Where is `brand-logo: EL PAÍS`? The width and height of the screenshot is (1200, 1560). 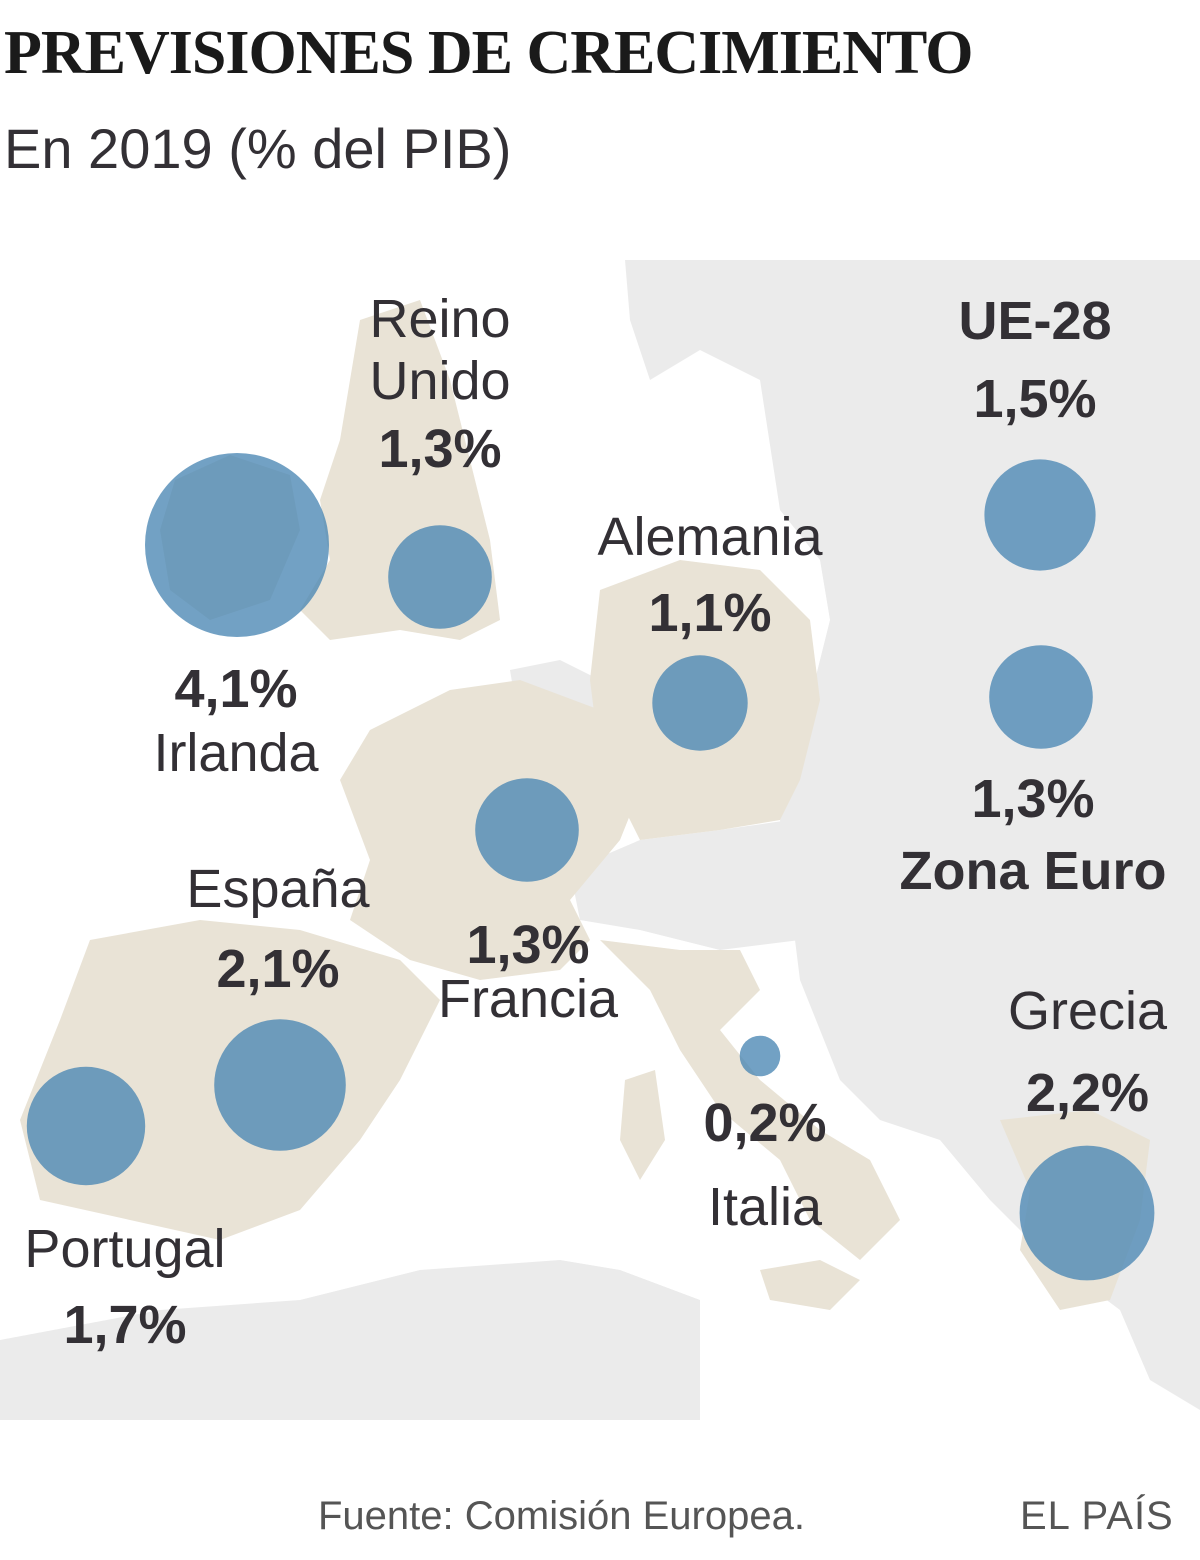 brand-logo: EL PAÍS is located at coordinates (1097, 1516).